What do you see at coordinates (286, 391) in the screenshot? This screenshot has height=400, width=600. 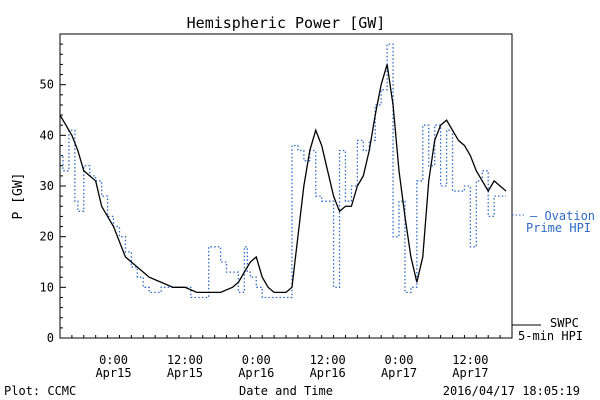 I see `footer-x-axis-label: Date and Time` at bounding box center [286, 391].